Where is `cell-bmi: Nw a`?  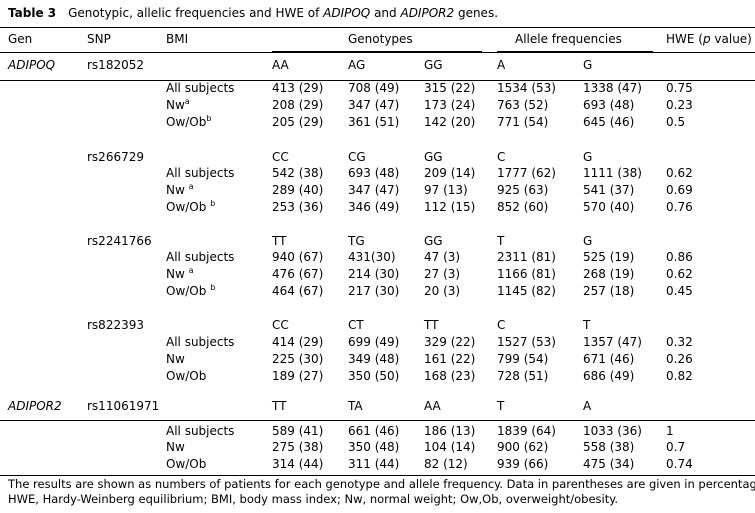 cell-bmi: Nw a is located at coordinates (180, 190).